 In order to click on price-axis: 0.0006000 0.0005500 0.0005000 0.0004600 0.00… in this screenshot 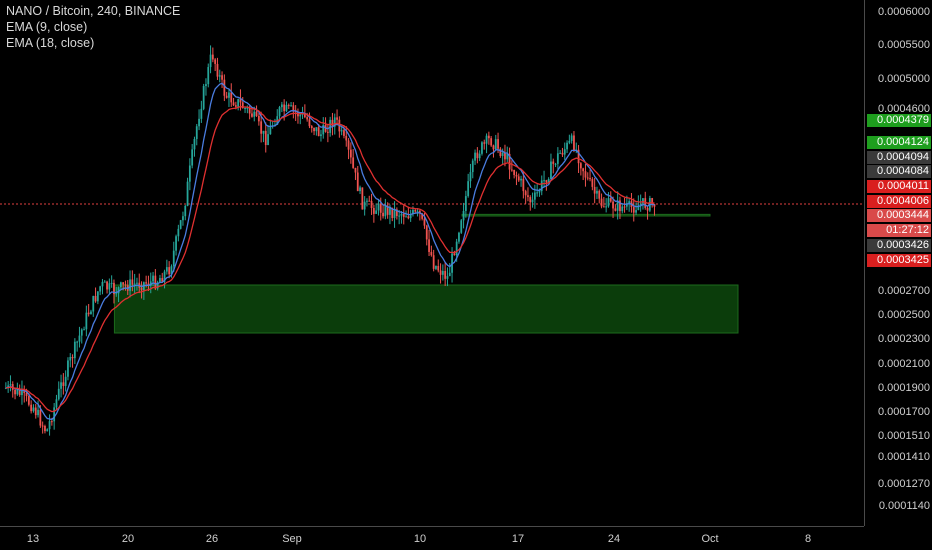, I will do `click(898, 263)`.